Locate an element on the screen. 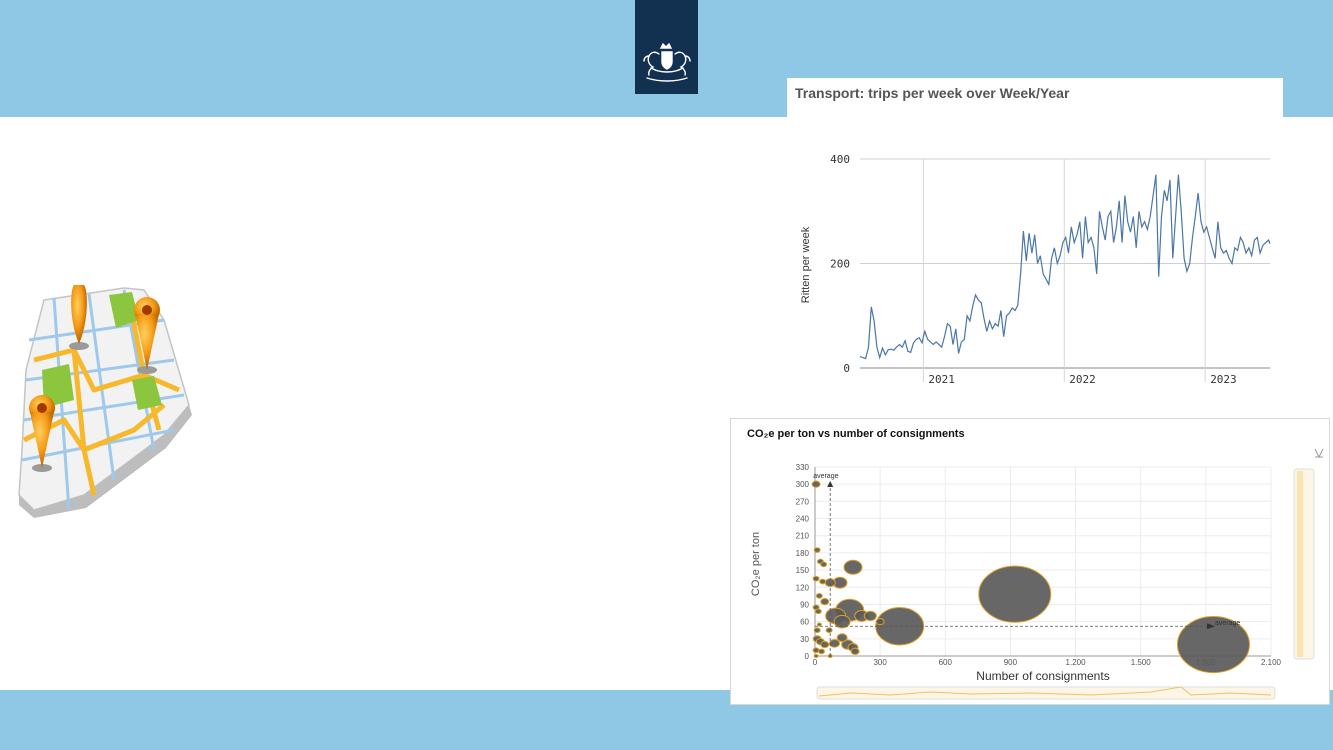 Image resolution: width=1333 pixels, height=750 pixels. x-tick-label: 0 is located at coordinates (815, 662).